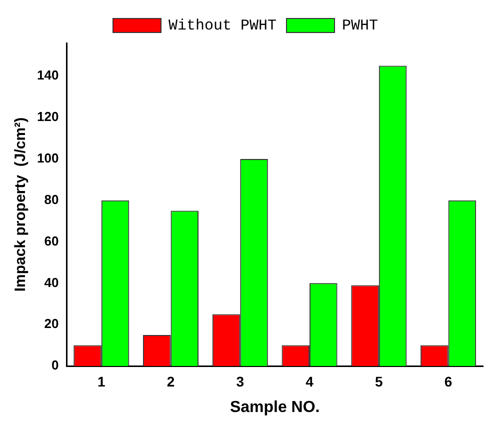 This screenshot has height=429, width=497. I want to click on y-tick-label: 20, so click(51, 324).